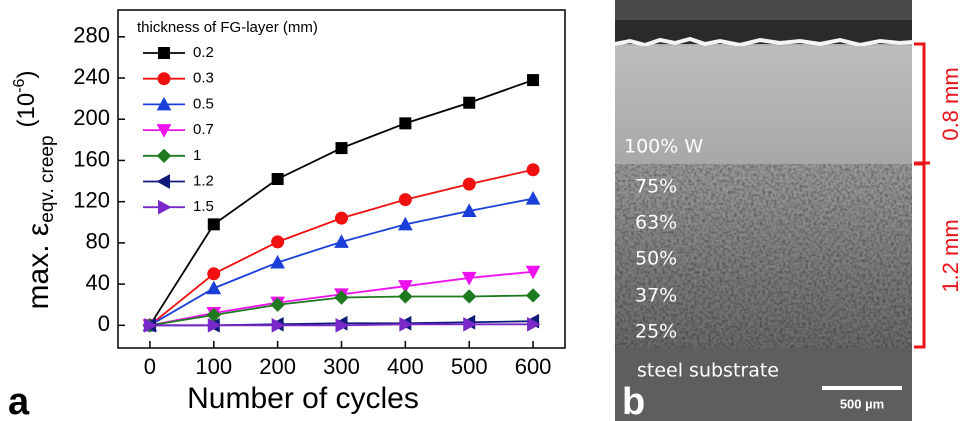 The height and width of the screenshot is (421, 967). I want to click on y-tick-label: 0, so click(104, 323).